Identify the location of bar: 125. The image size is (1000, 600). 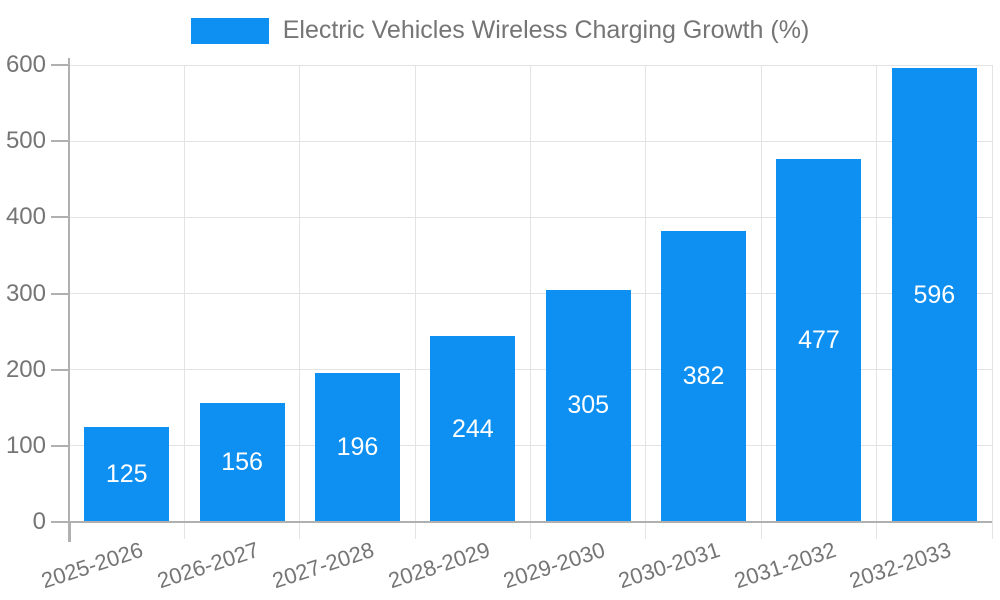
(127, 474).